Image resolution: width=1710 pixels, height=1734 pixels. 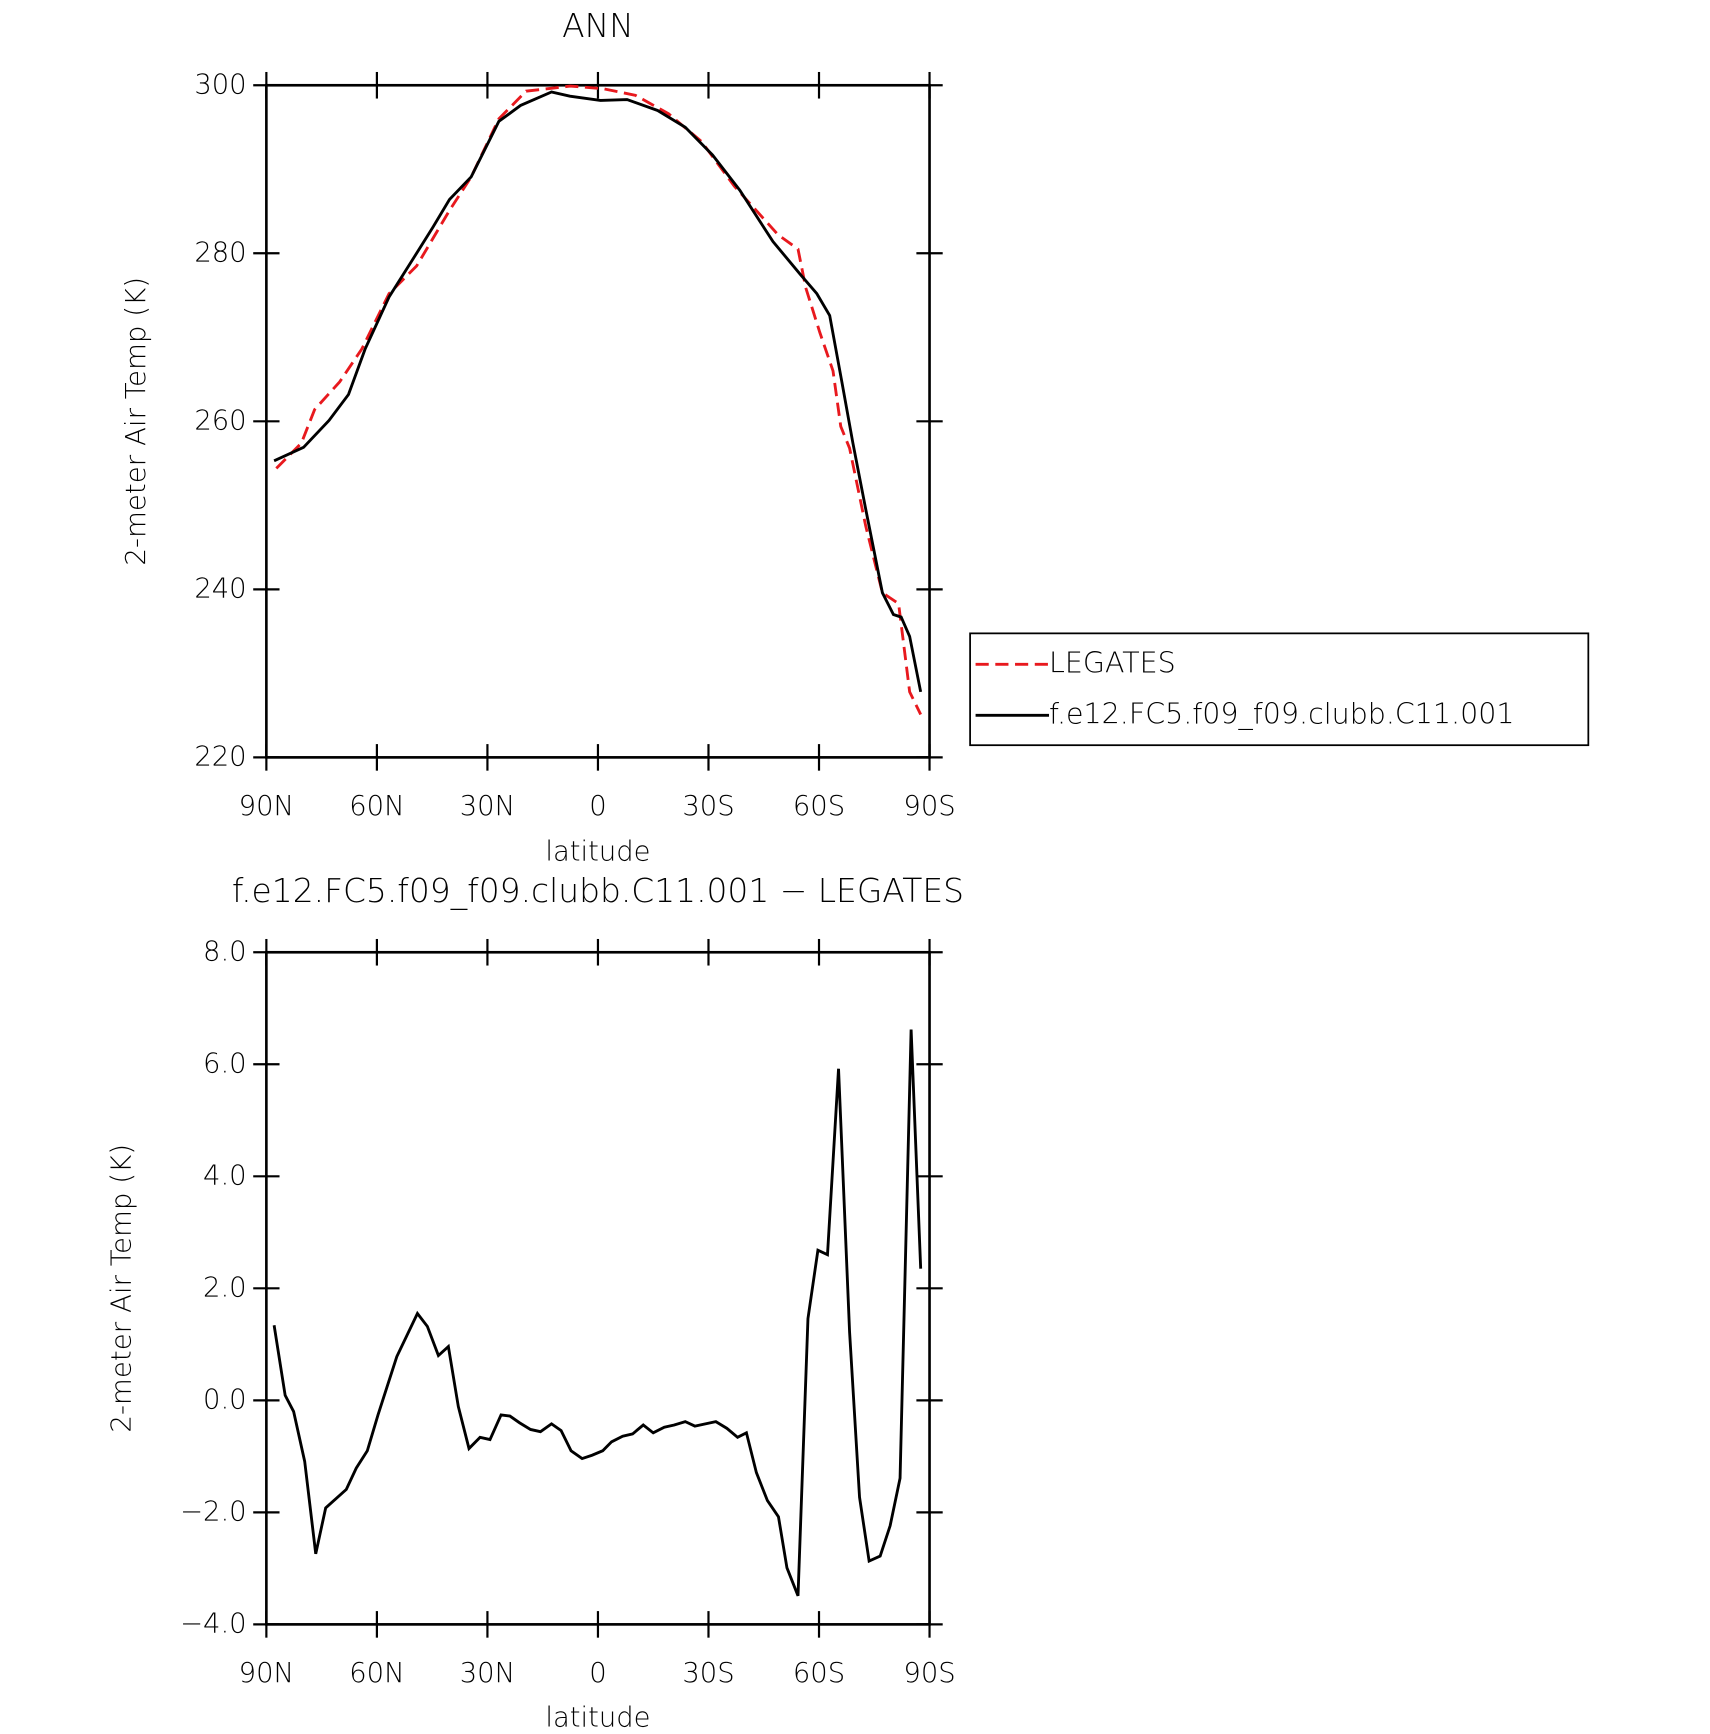 I want to click on y-tick-label: 300, so click(x=220, y=84).